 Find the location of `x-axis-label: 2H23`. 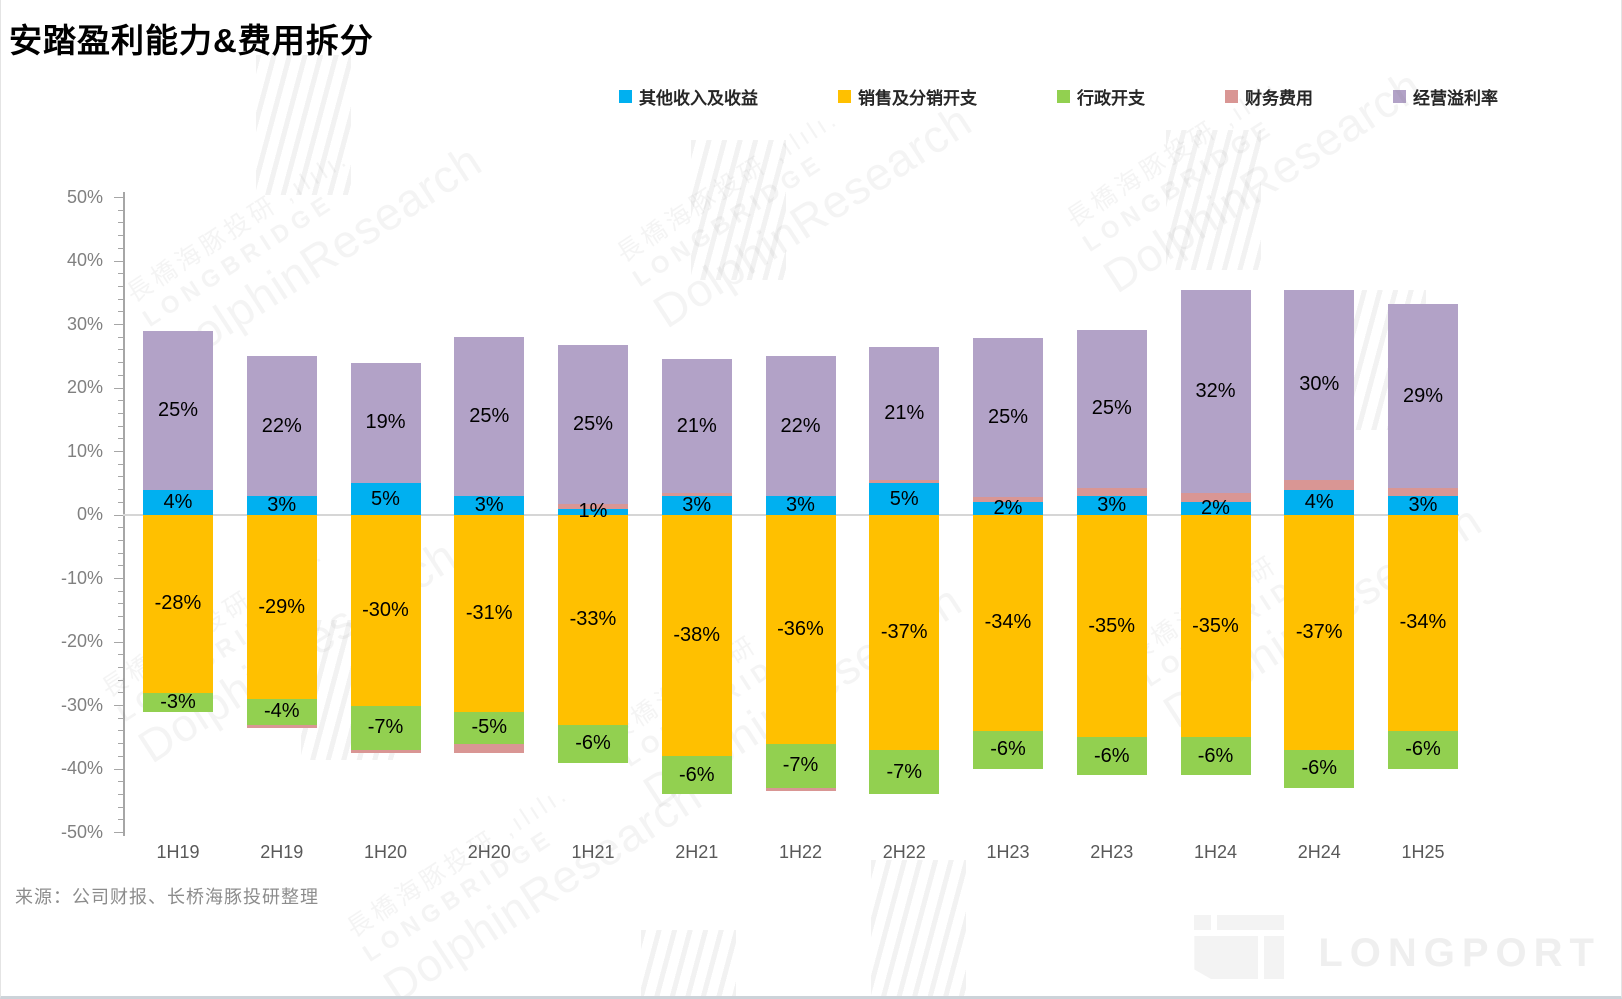

x-axis-label: 2H23 is located at coordinates (1112, 852).